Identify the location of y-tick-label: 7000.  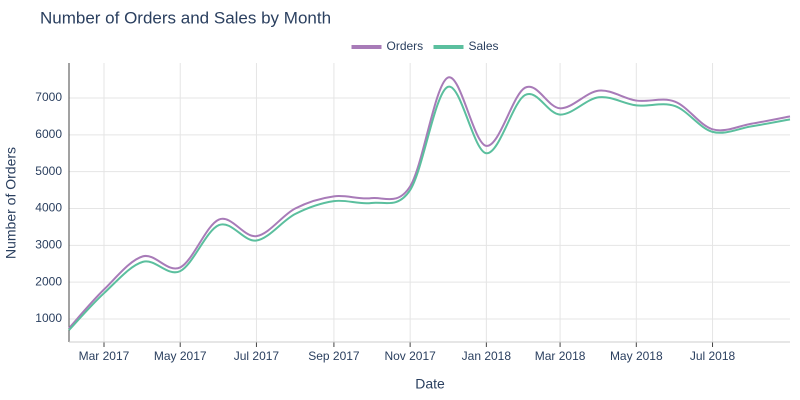
(48, 97).